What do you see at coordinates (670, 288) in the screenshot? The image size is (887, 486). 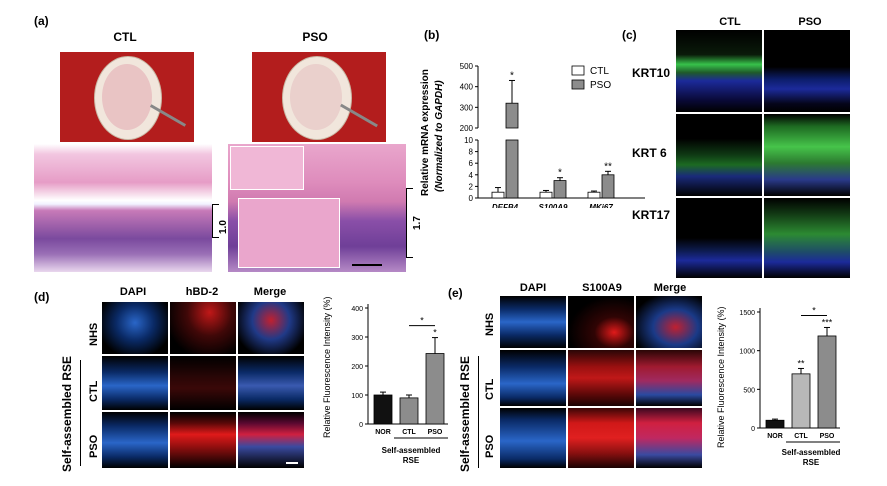 I see `panel-e-col-merge: Merge` at bounding box center [670, 288].